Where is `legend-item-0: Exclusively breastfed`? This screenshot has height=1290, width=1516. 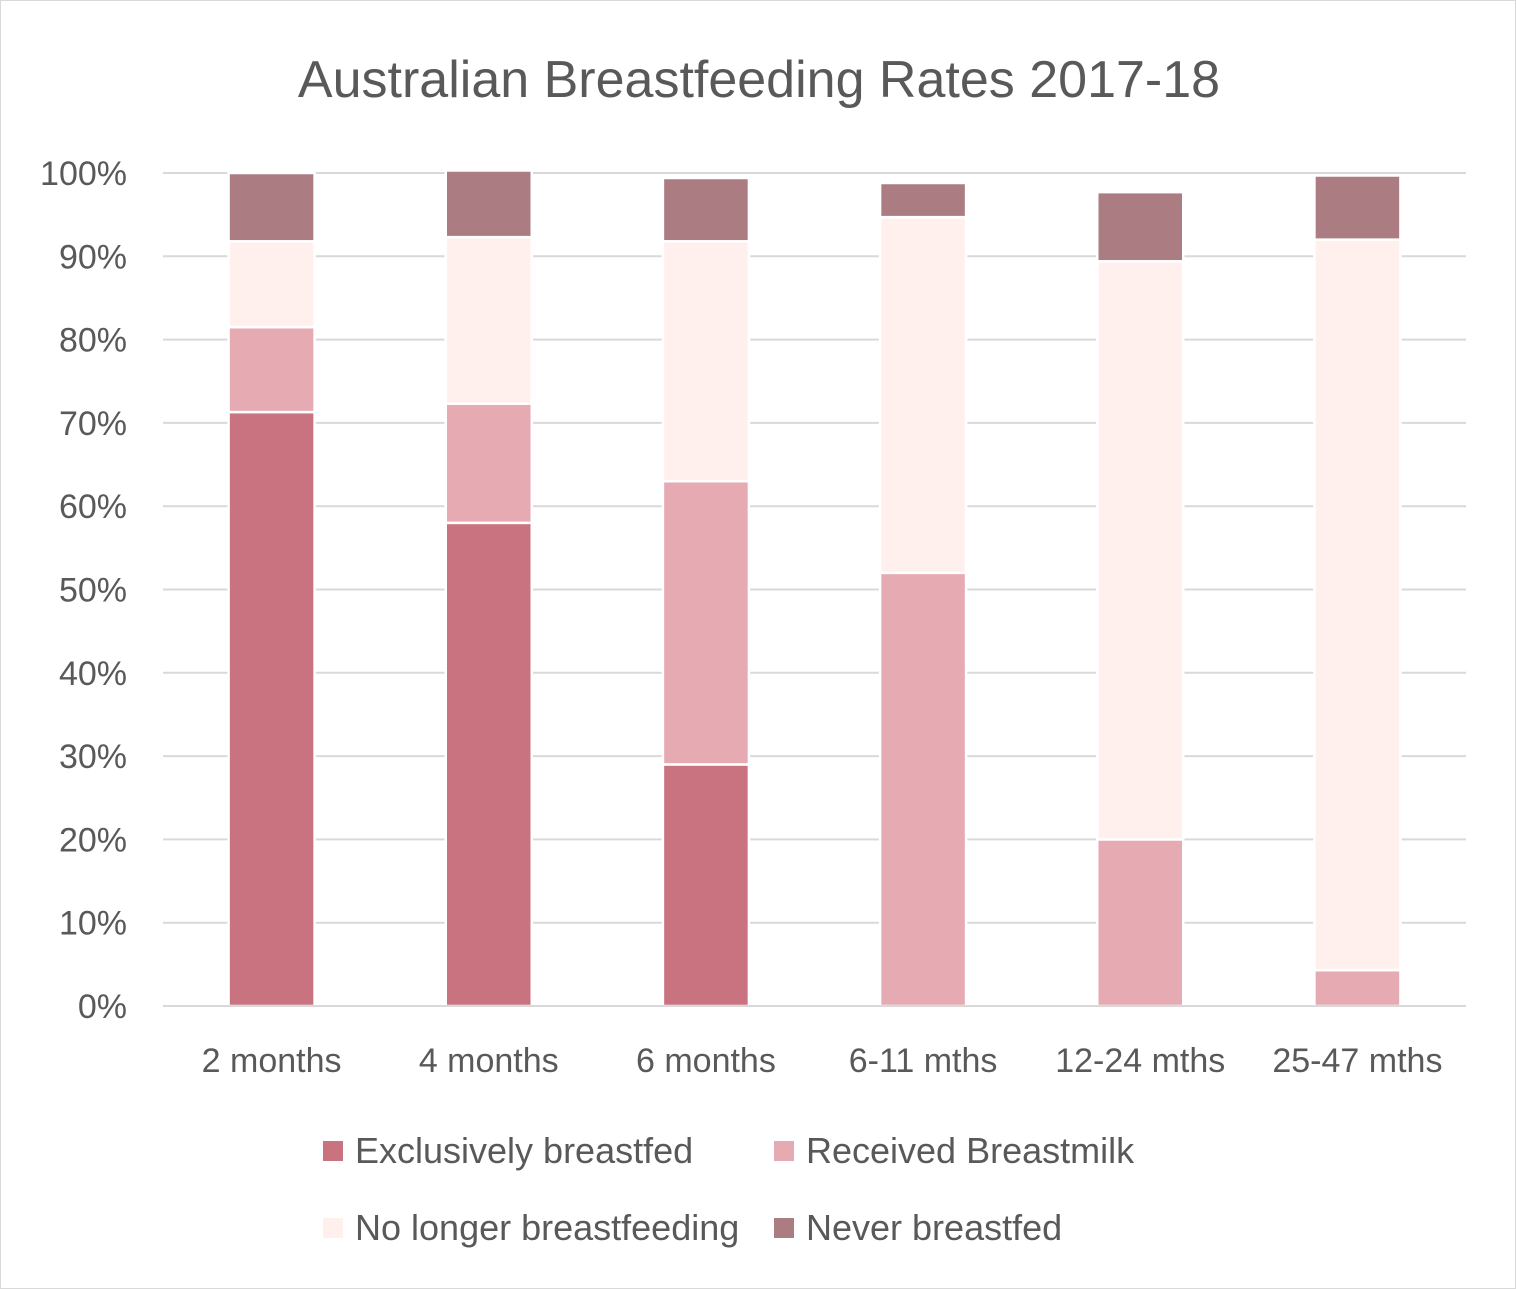 legend-item-0: Exclusively breastfed is located at coordinates (508, 1150).